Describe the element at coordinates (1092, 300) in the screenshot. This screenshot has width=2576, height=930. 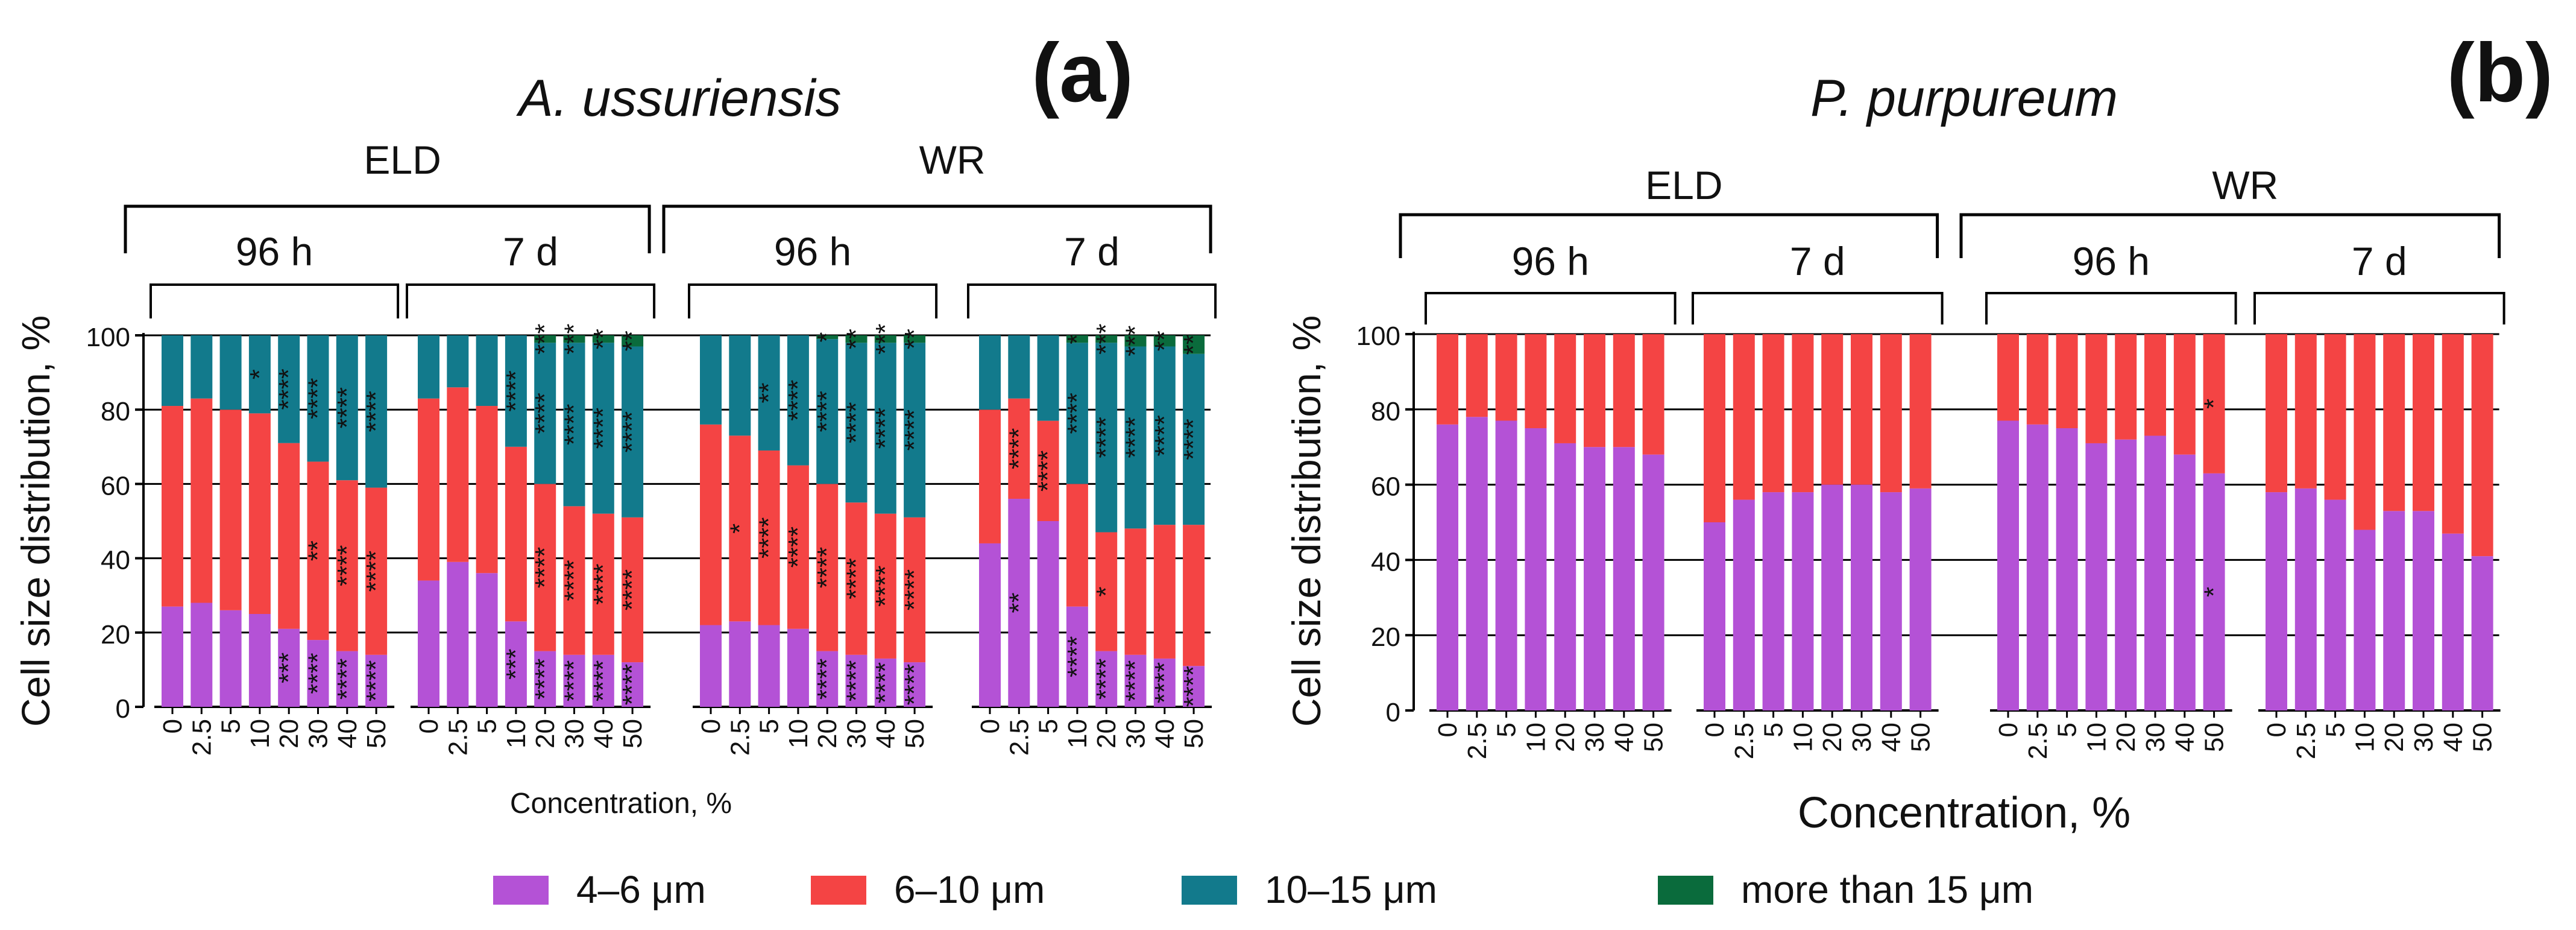
I see `period-bracket` at that location.